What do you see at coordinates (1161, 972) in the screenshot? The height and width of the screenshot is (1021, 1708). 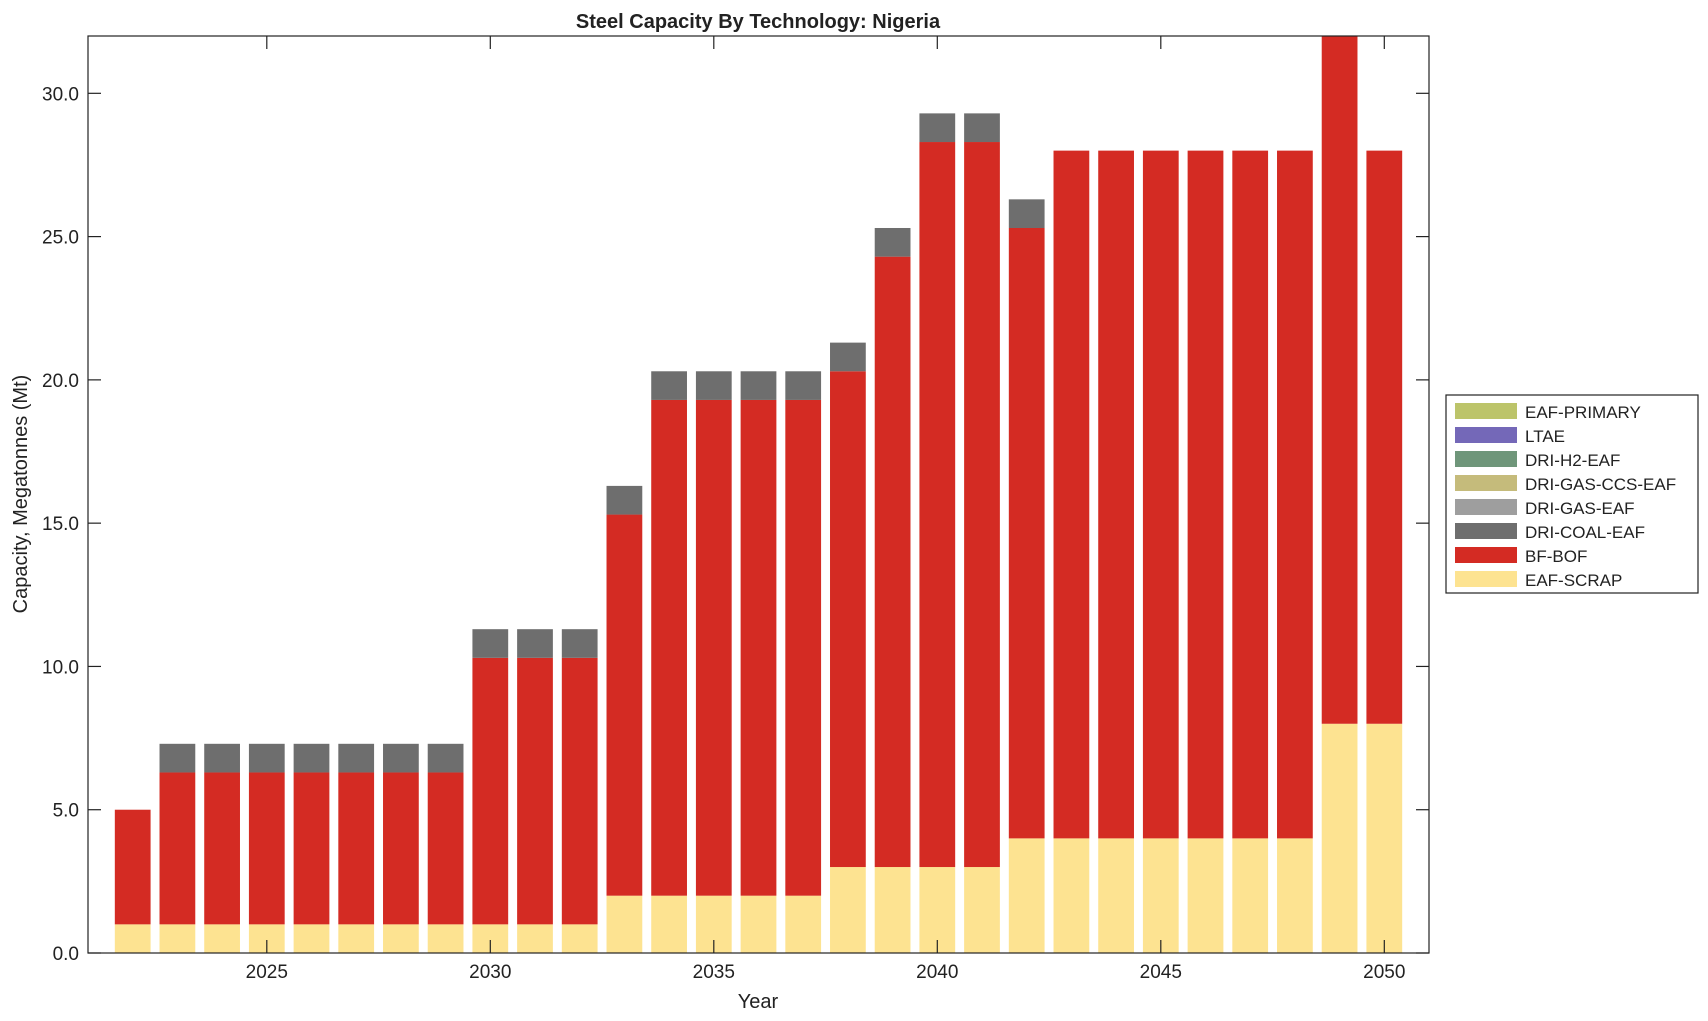 I see `x-tick-label: 2045` at bounding box center [1161, 972].